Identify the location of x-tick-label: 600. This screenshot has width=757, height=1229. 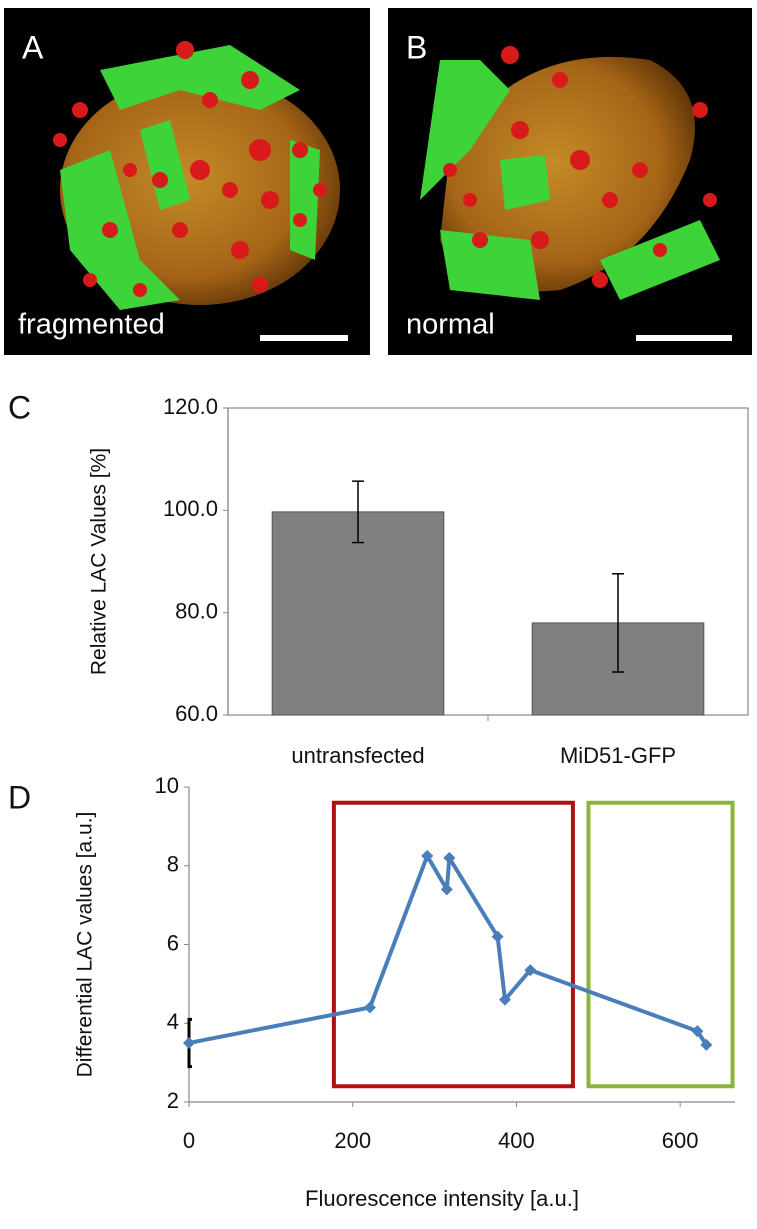
(680, 1140).